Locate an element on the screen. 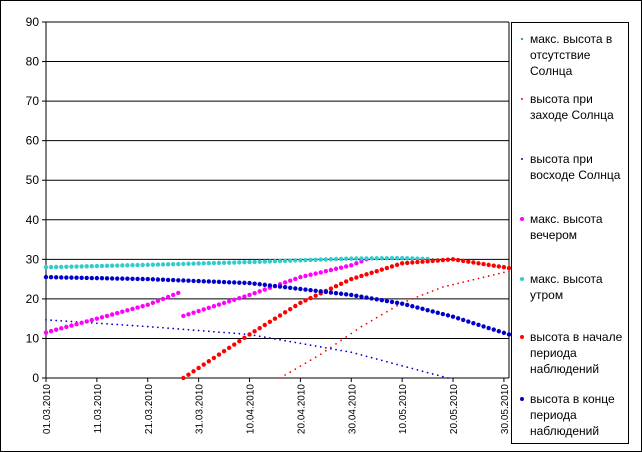 Image resolution: width=642 pixels, height=452 pixels. x-tick-label: 21.03.2010 is located at coordinates (149, 409).